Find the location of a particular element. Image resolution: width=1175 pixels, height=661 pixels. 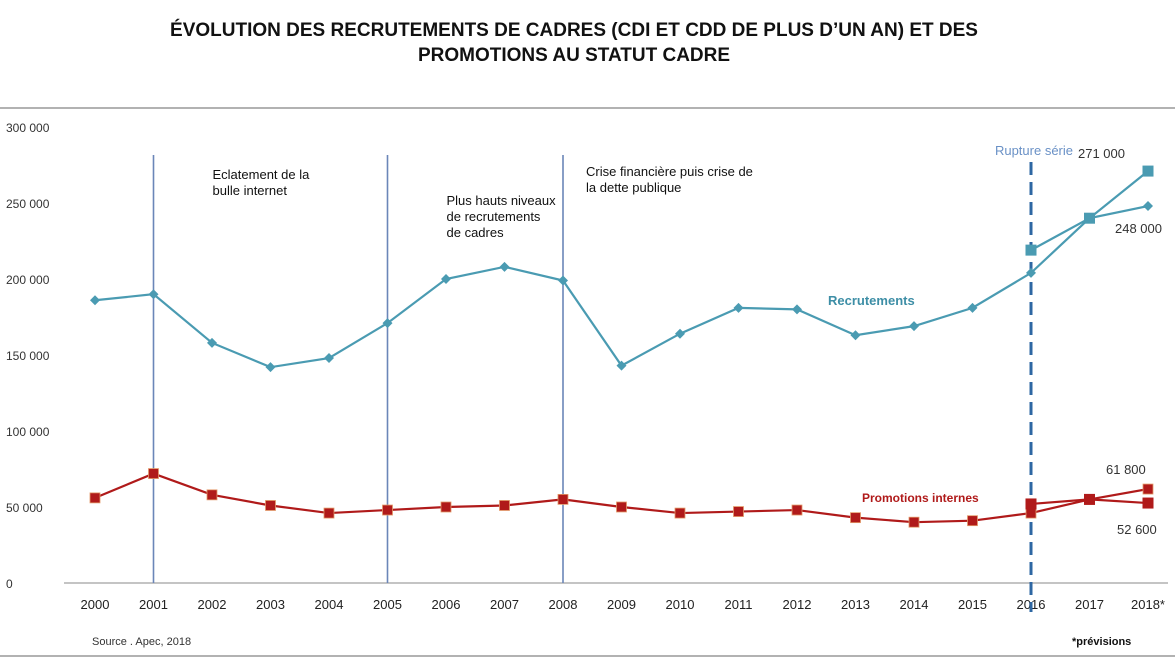

x-tick-label: 2002 is located at coordinates (212, 604).